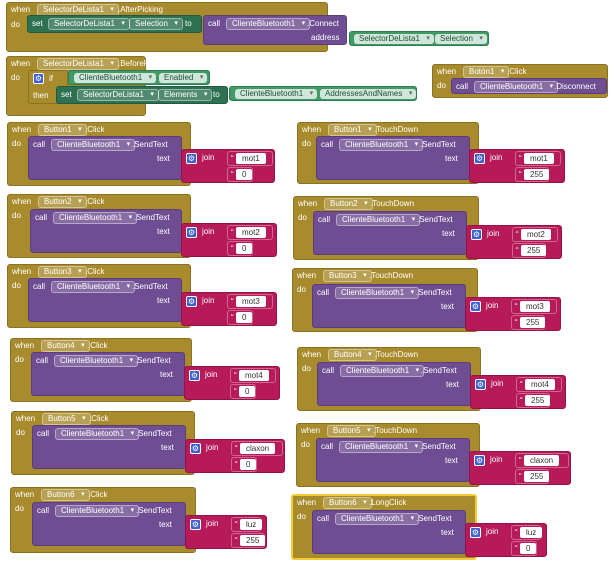 The height and width of the screenshot is (571, 616). Describe the element at coordinates (529, 86) in the screenshot. I see `call-disconnect-block: call ClienteBluetooth1 .Disconnect` at that location.